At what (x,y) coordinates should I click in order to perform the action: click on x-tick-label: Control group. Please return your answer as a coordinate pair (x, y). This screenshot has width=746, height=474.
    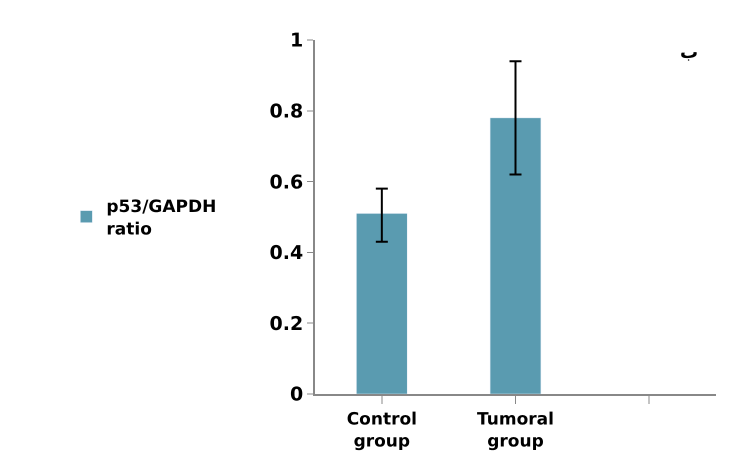
    Looking at the image, I should click on (381, 430).